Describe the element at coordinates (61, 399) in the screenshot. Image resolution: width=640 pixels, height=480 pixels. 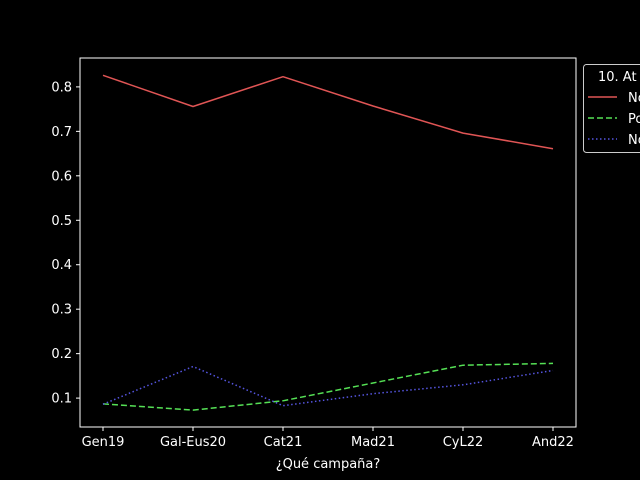
I see `y-tick-label: 0.1` at that location.